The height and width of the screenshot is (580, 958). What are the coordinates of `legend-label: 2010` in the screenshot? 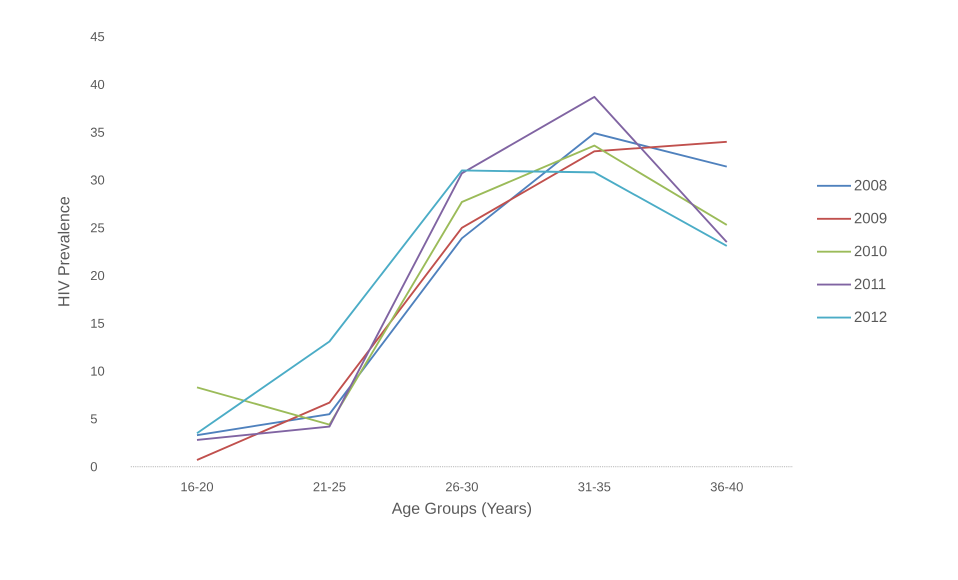 It's located at (870, 251).